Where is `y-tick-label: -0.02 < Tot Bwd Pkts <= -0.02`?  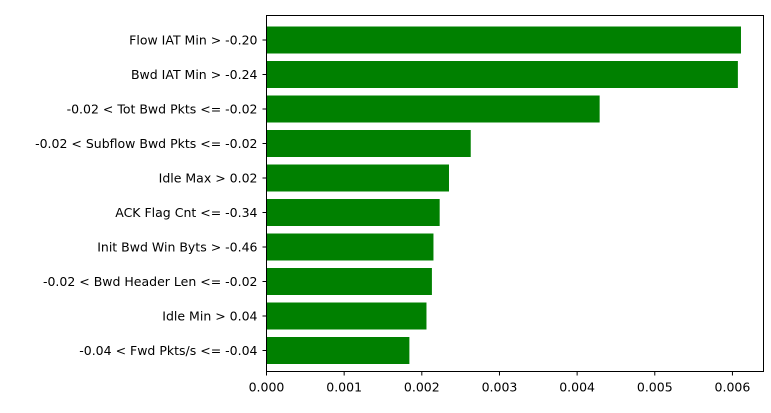
y-tick-label: -0.02 < Tot Bwd Pkts <= -0.02 is located at coordinates (162, 109).